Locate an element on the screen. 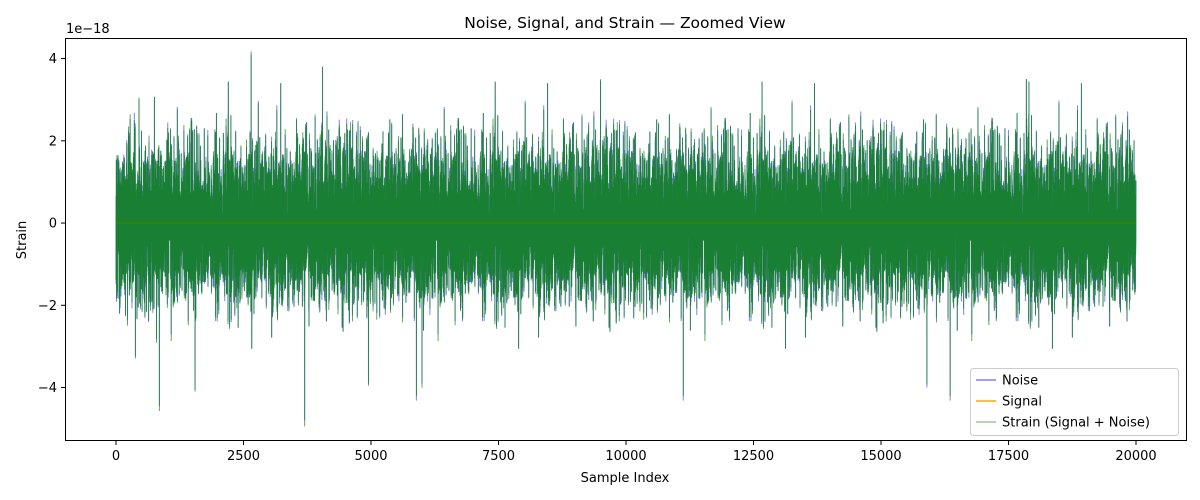 Image resolution: width=1200 pixels, height=500 pixels. legend-box is located at coordinates (1074, 402).